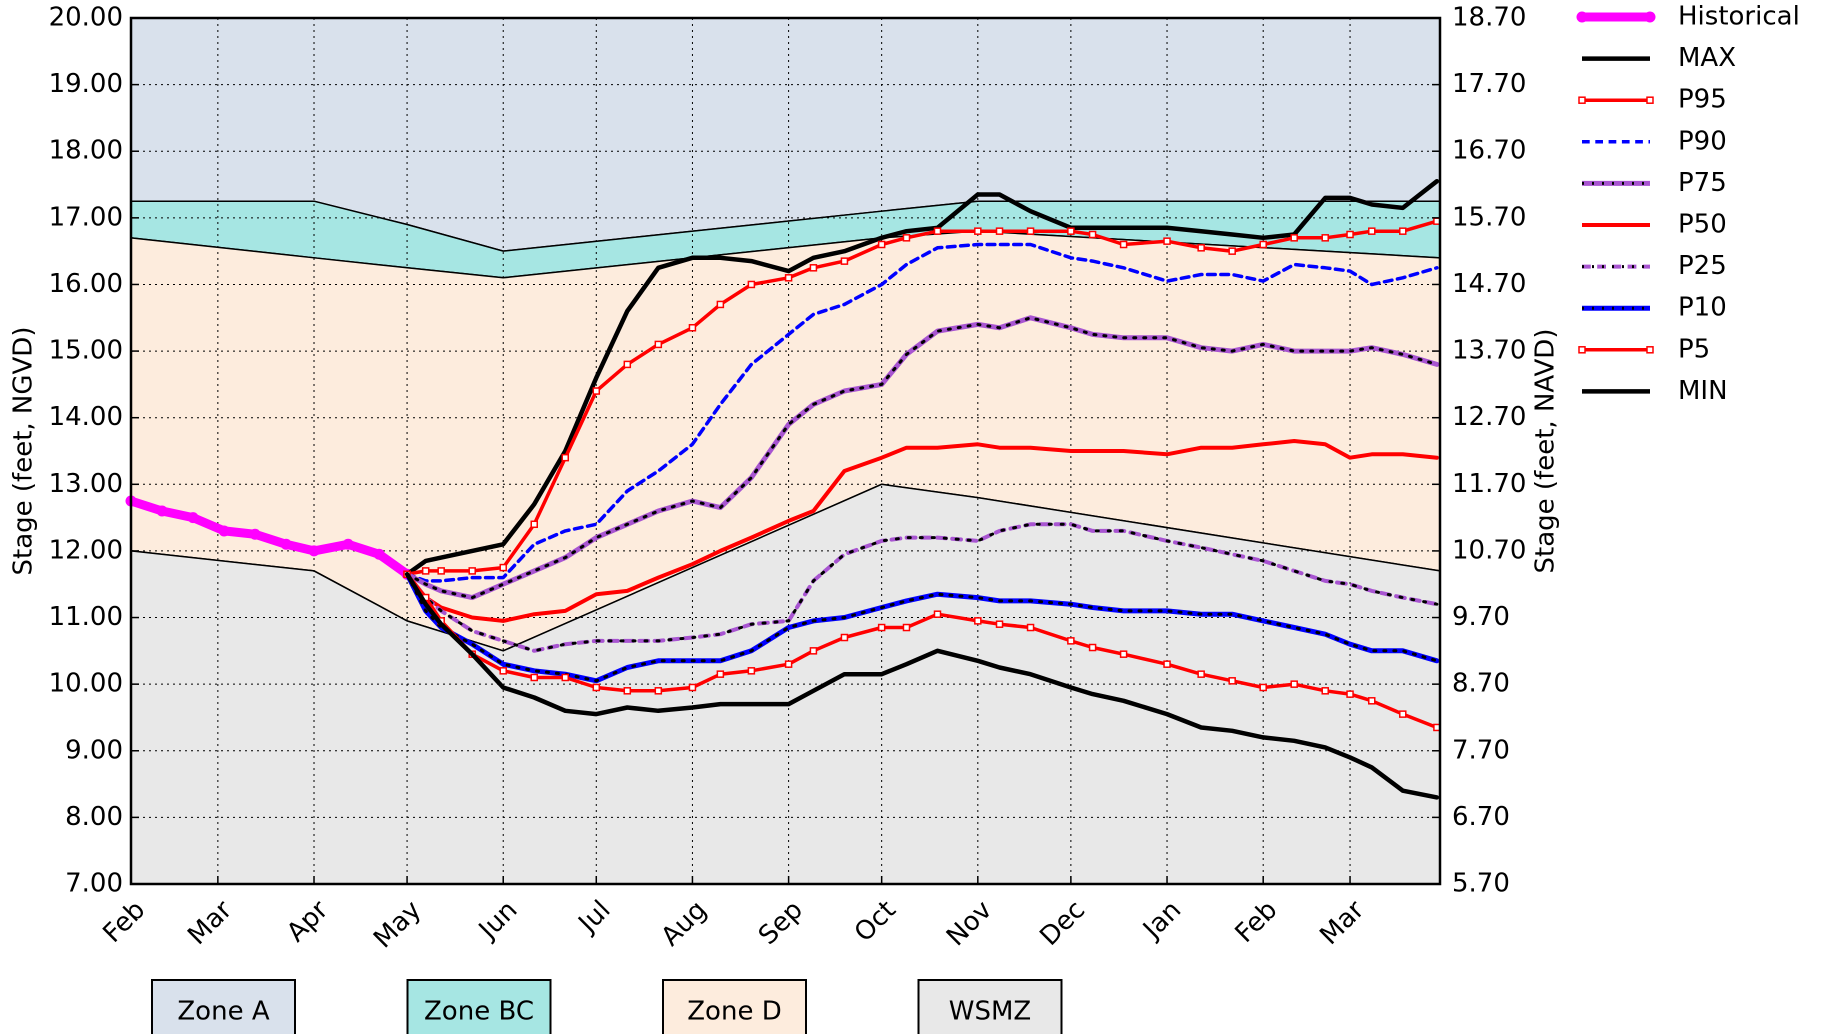  I want to click on y-tick-label: 11.00, so click(86, 617).